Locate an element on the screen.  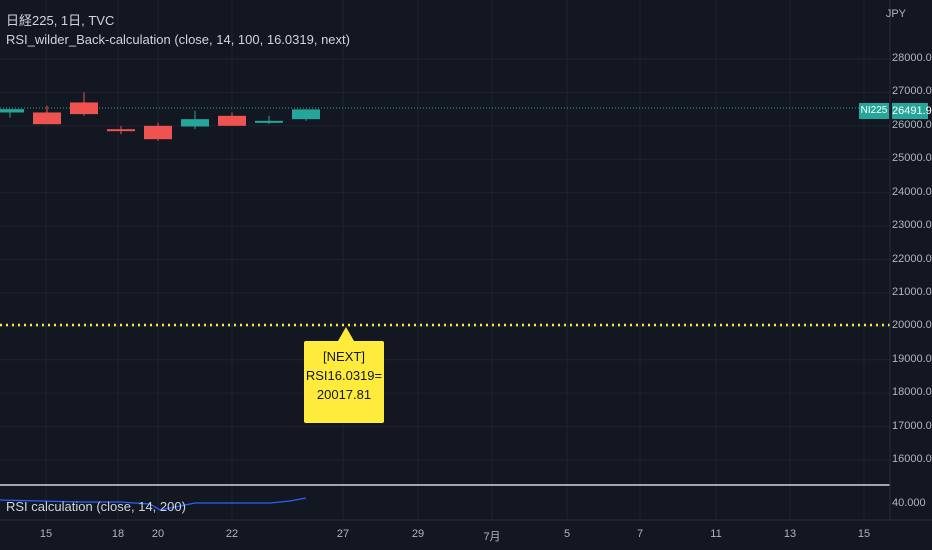
price-tick-label: 24000.00 is located at coordinates (912, 191).